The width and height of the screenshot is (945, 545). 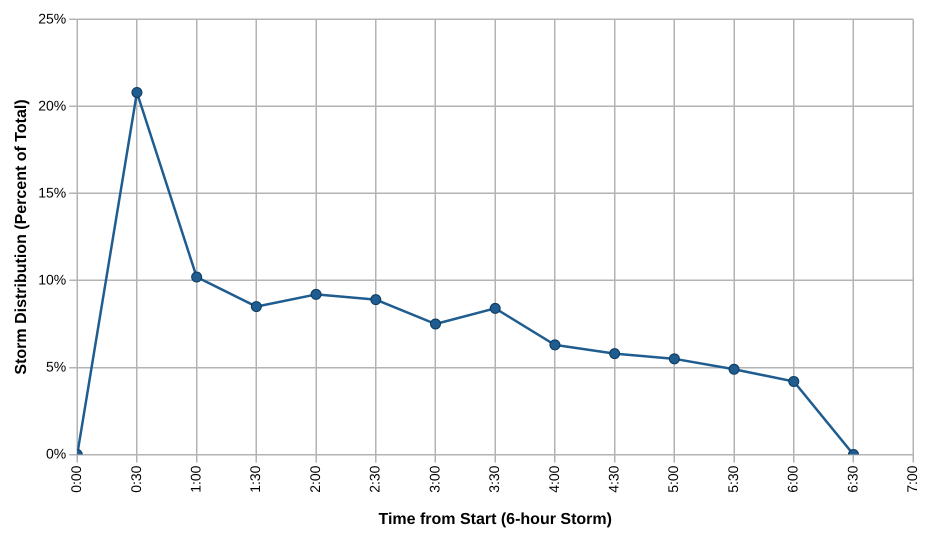 I want to click on x-tick-label: 3:30, so click(x=494, y=479).